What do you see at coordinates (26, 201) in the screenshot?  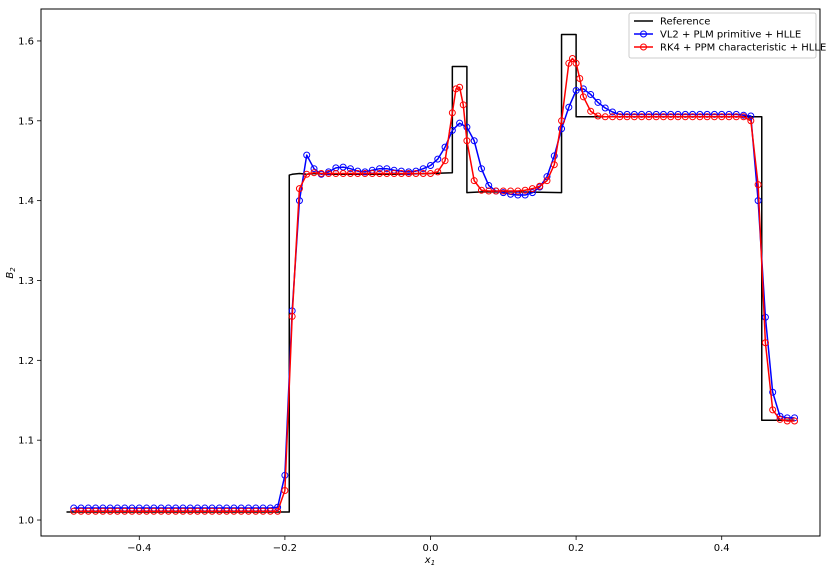 I see `y-tick-label: 1.4` at bounding box center [26, 201].